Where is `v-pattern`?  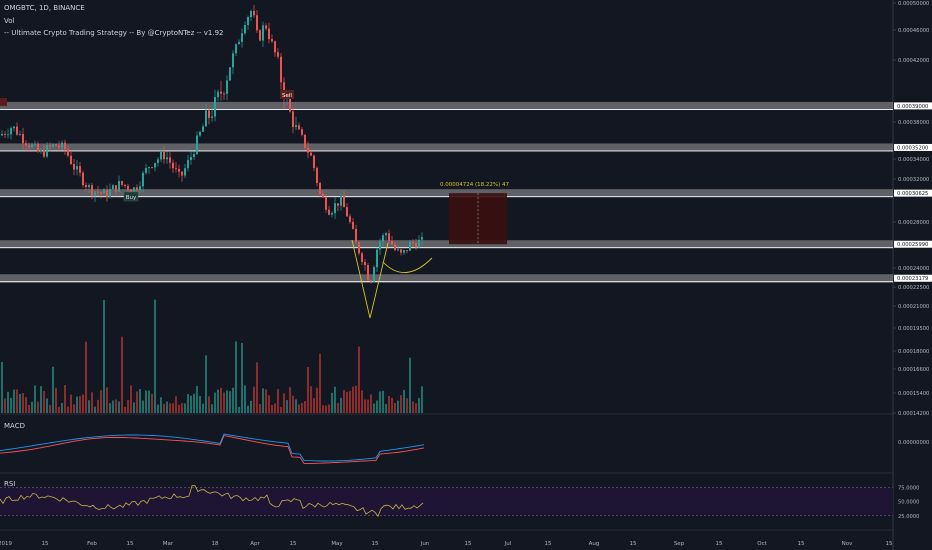 v-pattern is located at coordinates (370, 279).